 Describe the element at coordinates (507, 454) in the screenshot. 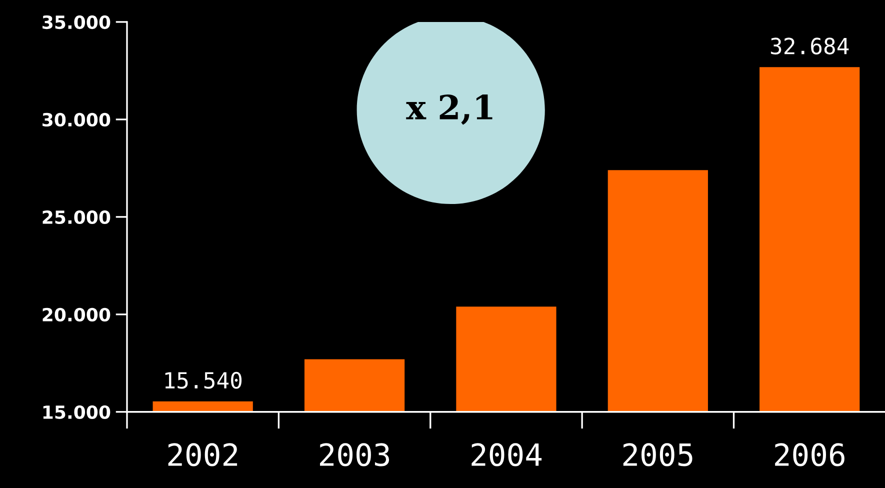

I see `x-tick-label: 2004` at that location.